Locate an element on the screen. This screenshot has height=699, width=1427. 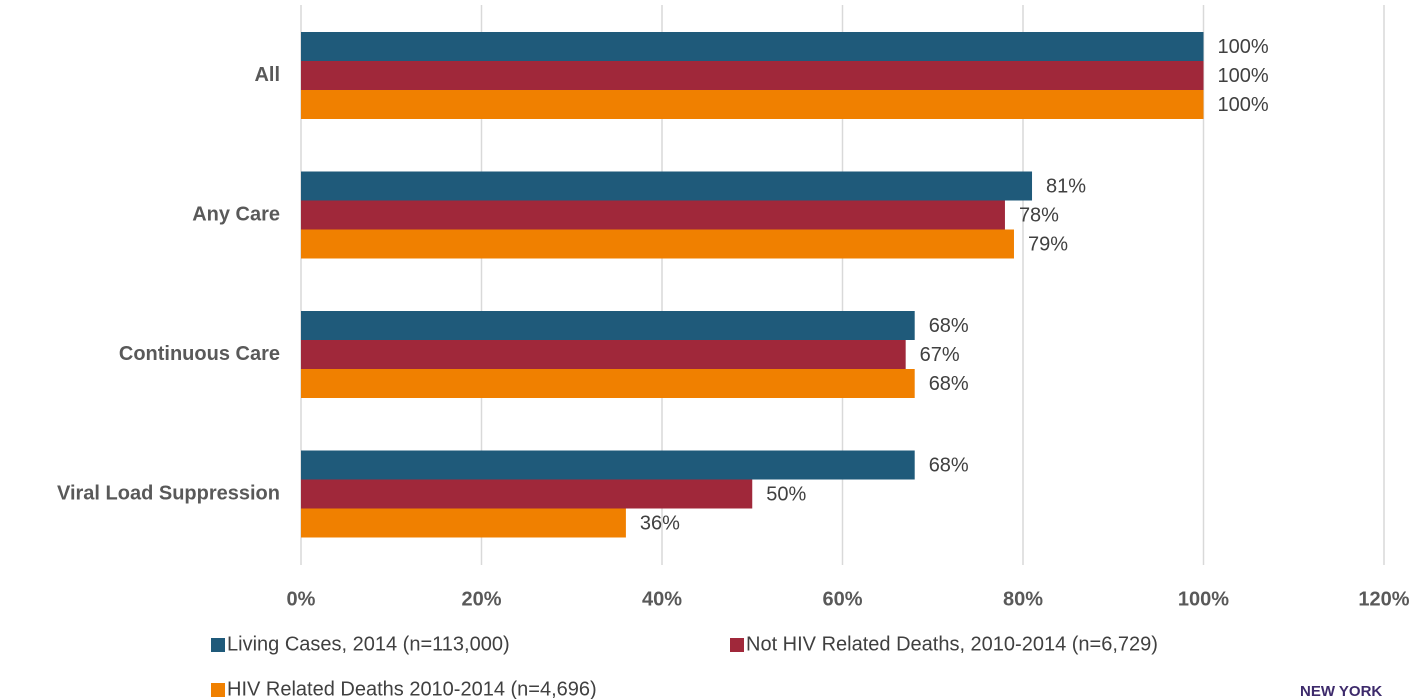
logo-text: NEW YORK is located at coordinates (1341, 691).